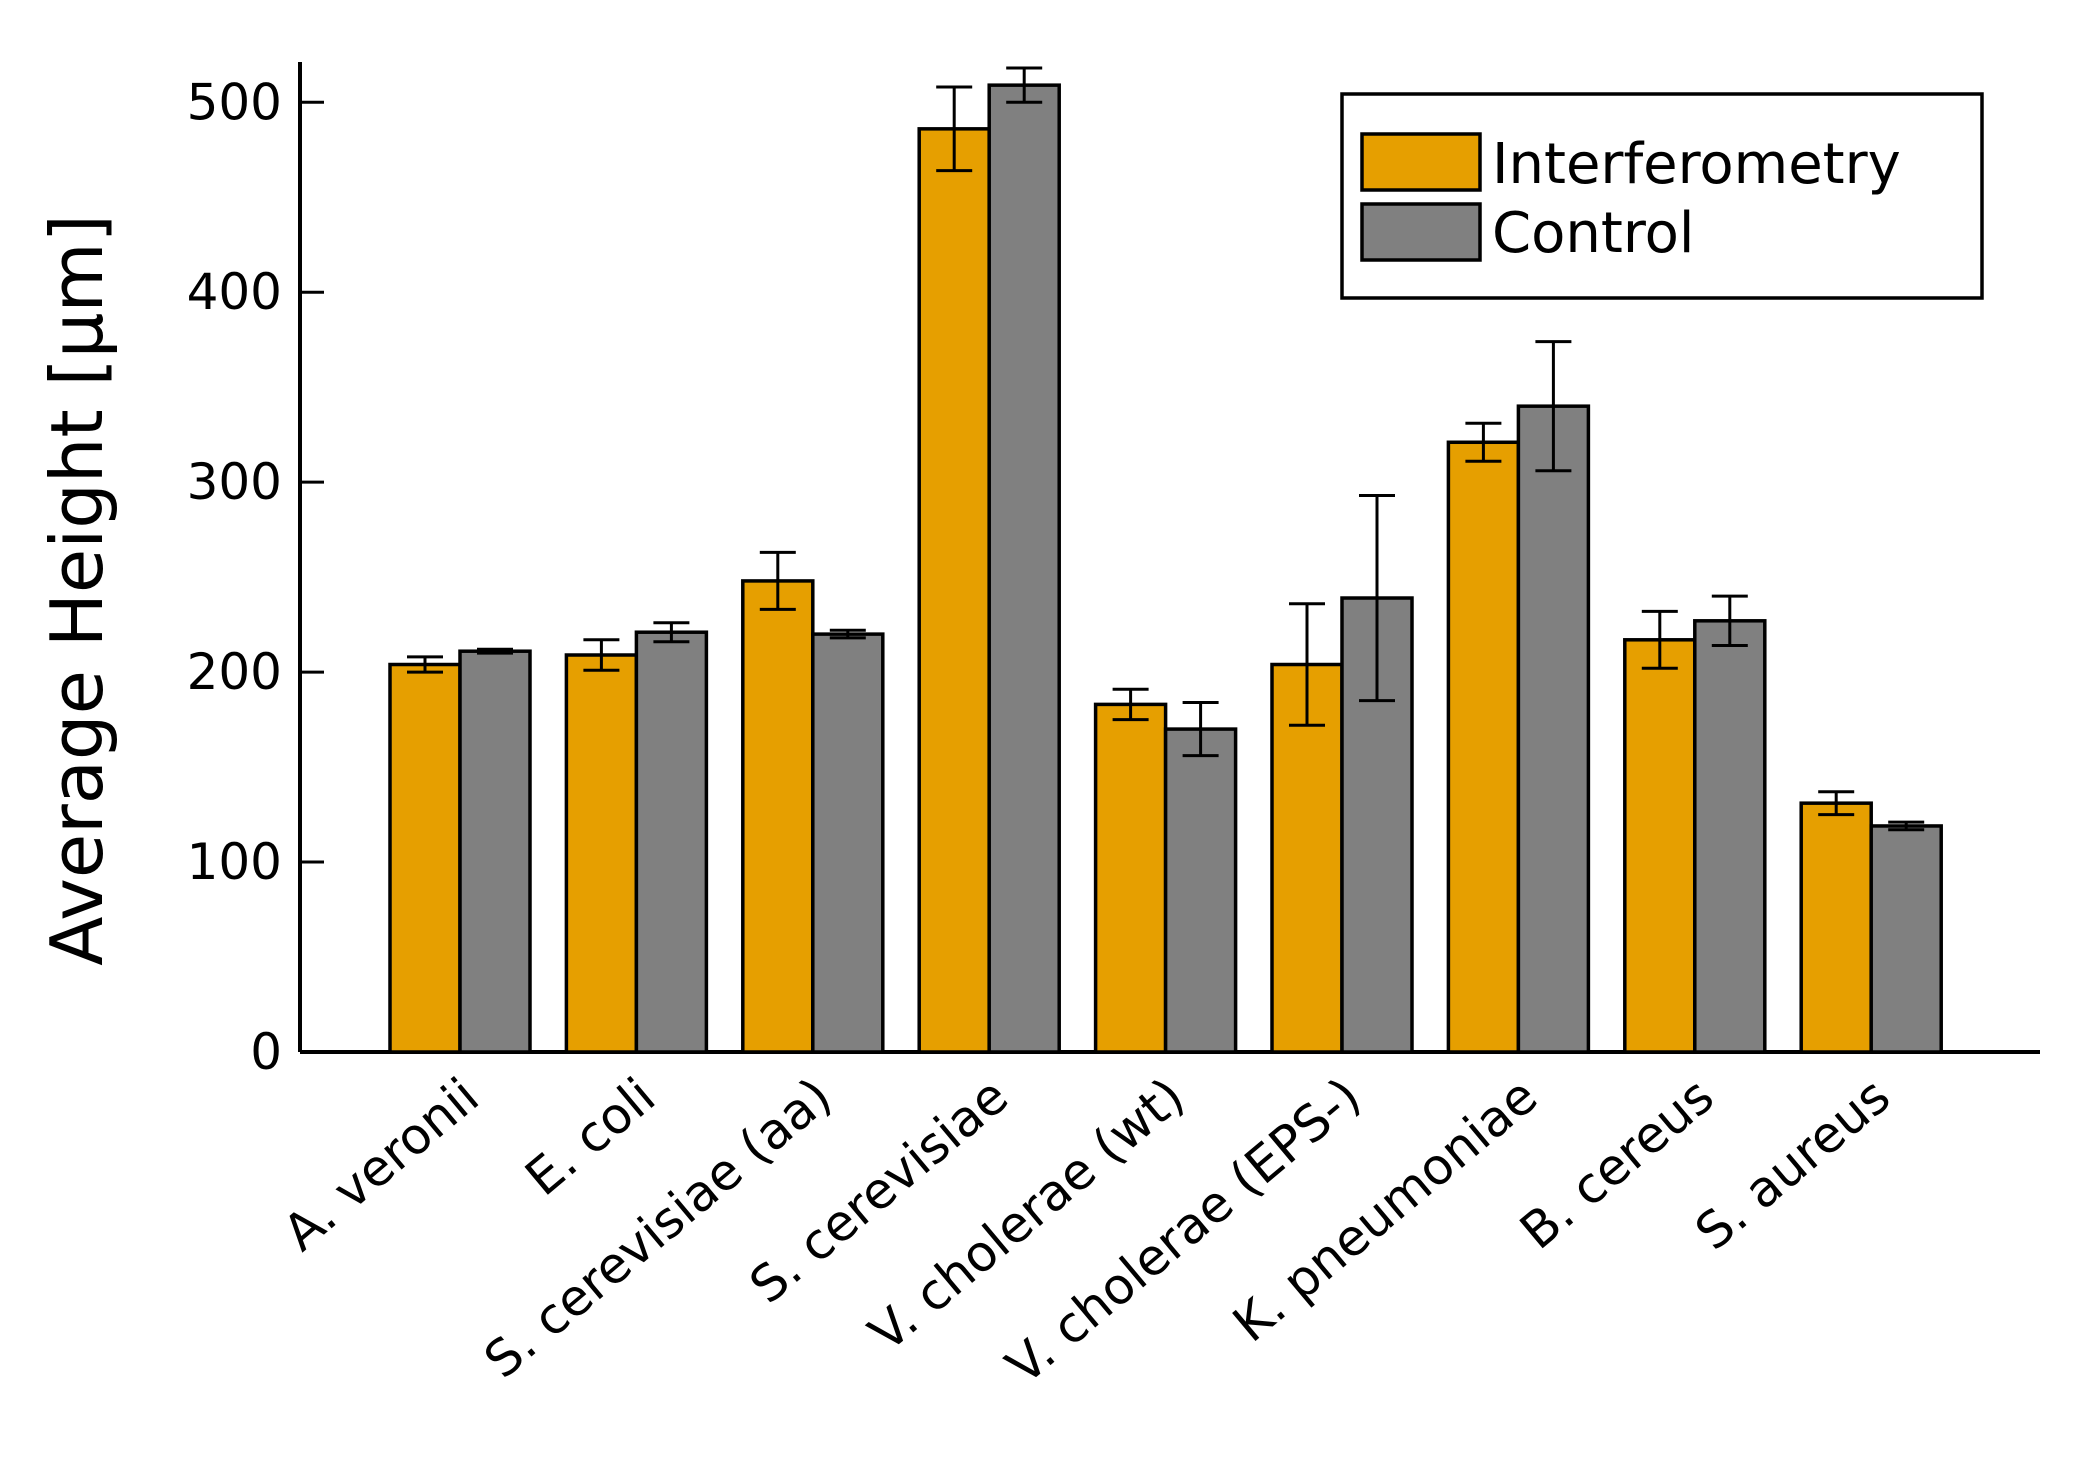 The width and height of the screenshot is (2083, 1458). What do you see at coordinates (1130, 878) in the screenshot?
I see `bar-interferometry-v-cholerae-wt` at bounding box center [1130, 878].